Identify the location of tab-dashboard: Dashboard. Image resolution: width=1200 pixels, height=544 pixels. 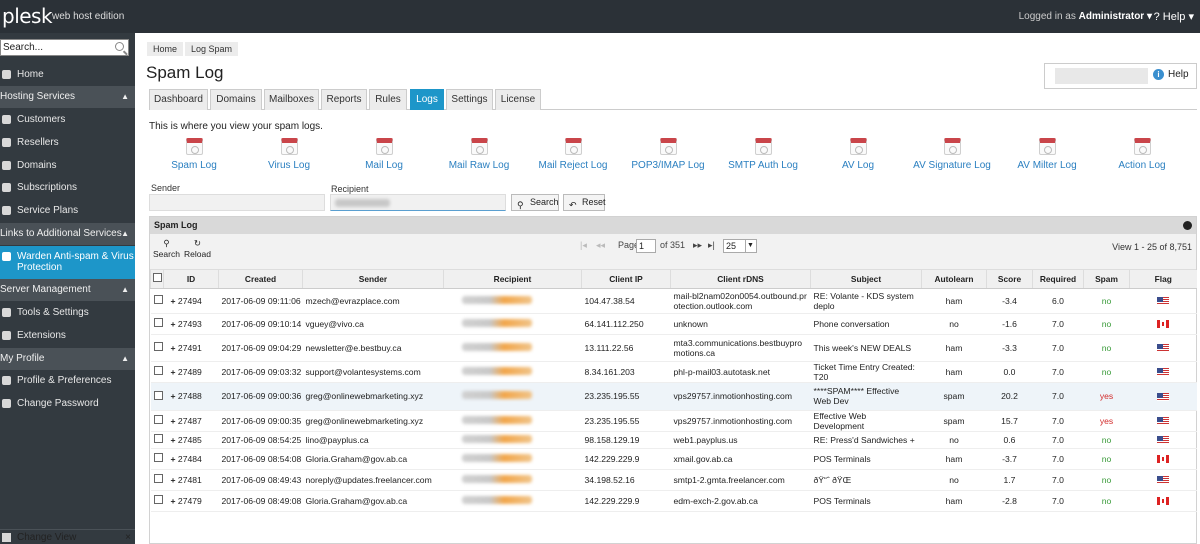
(178, 99).